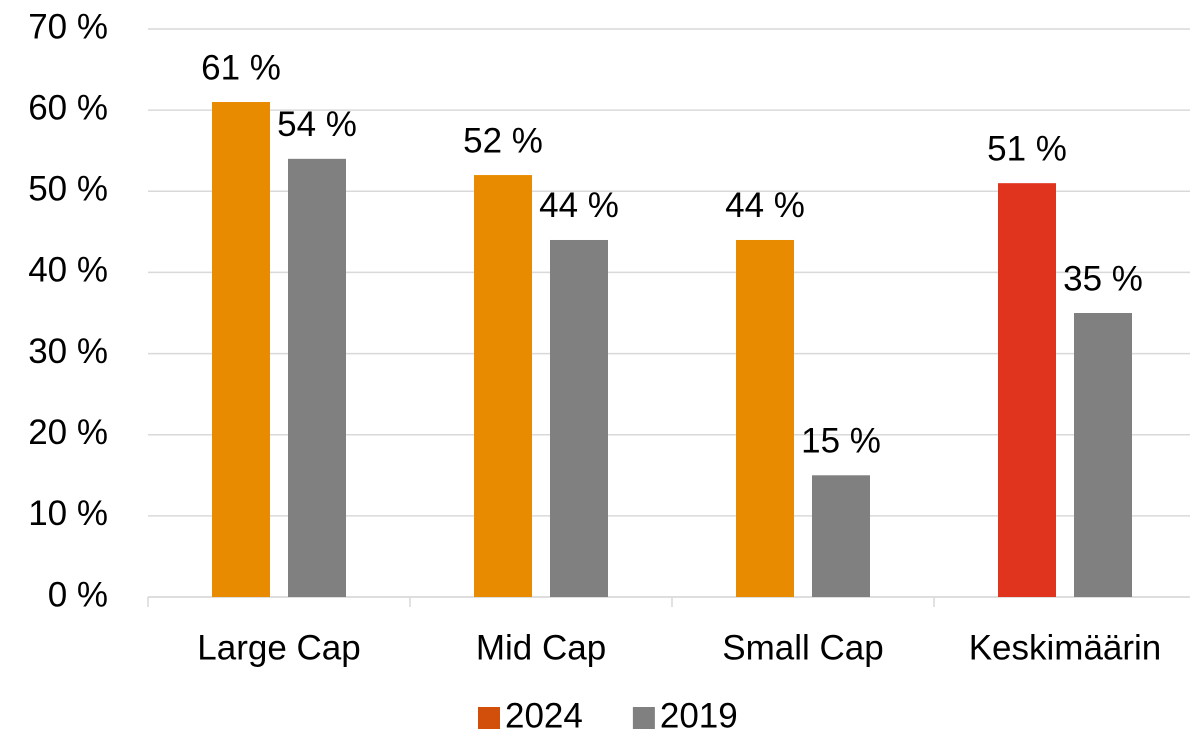  What do you see at coordinates (503, 140) in the screenshot?
I see `value-label: 52 %` at bounding box center [503, 140].